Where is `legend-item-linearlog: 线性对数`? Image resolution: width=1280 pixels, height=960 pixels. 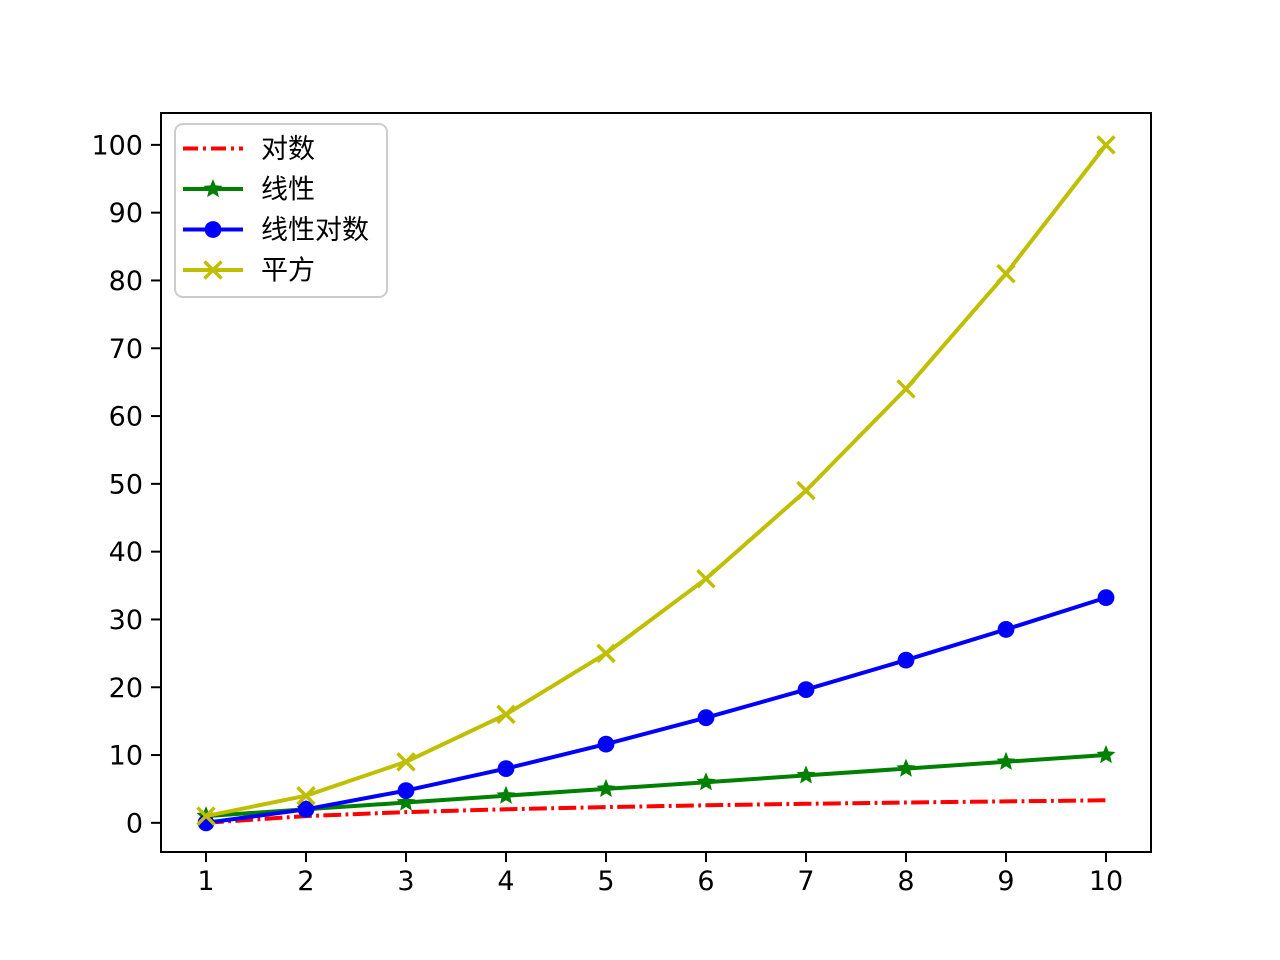
legend-item-linearlog: 线性对数 is located at coordinates (276, 230).